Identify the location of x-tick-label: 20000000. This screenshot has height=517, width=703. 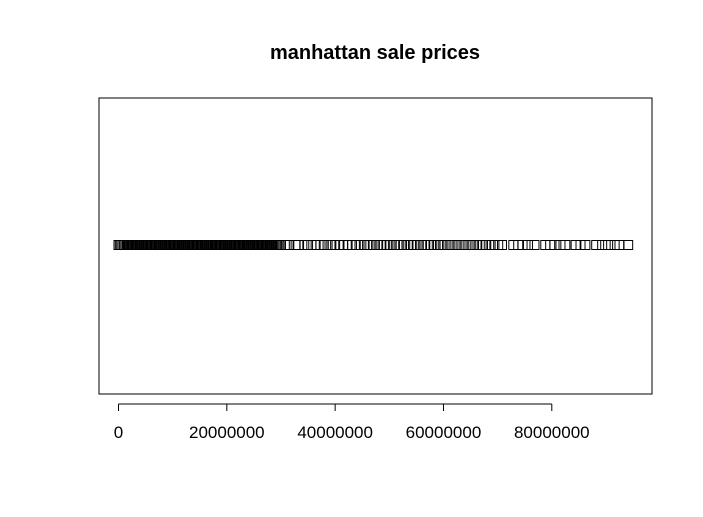
(227, 432).